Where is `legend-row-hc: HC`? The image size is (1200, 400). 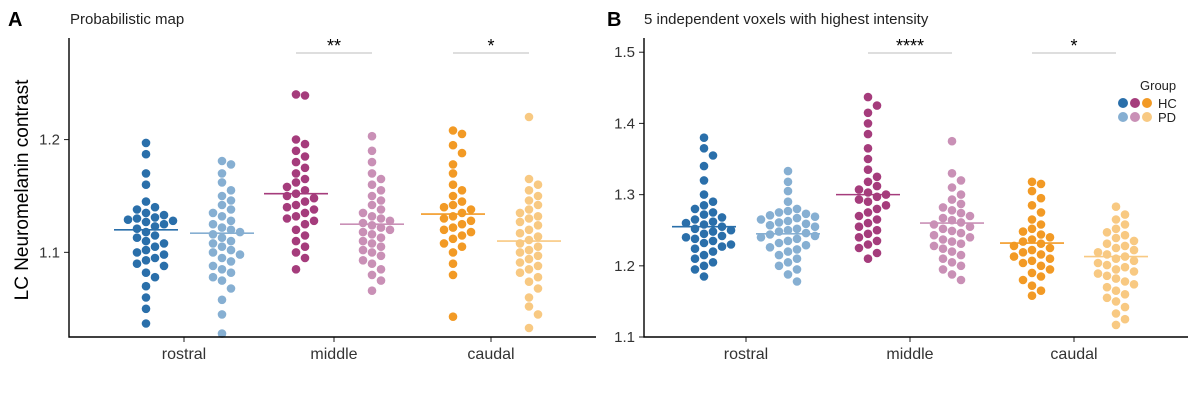 legend-row-hc: HC is located at coordinates (1147, 103).